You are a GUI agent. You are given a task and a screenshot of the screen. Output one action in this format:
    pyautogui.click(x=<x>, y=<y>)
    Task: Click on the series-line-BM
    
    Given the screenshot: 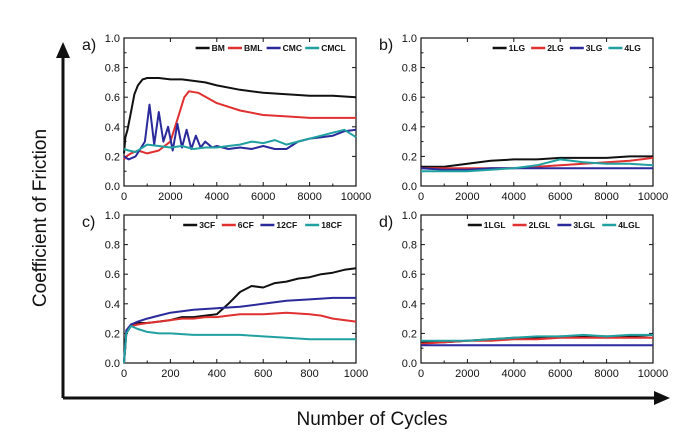 What is the action you would take?
    pyautogui.click(x=240, y=115)
    